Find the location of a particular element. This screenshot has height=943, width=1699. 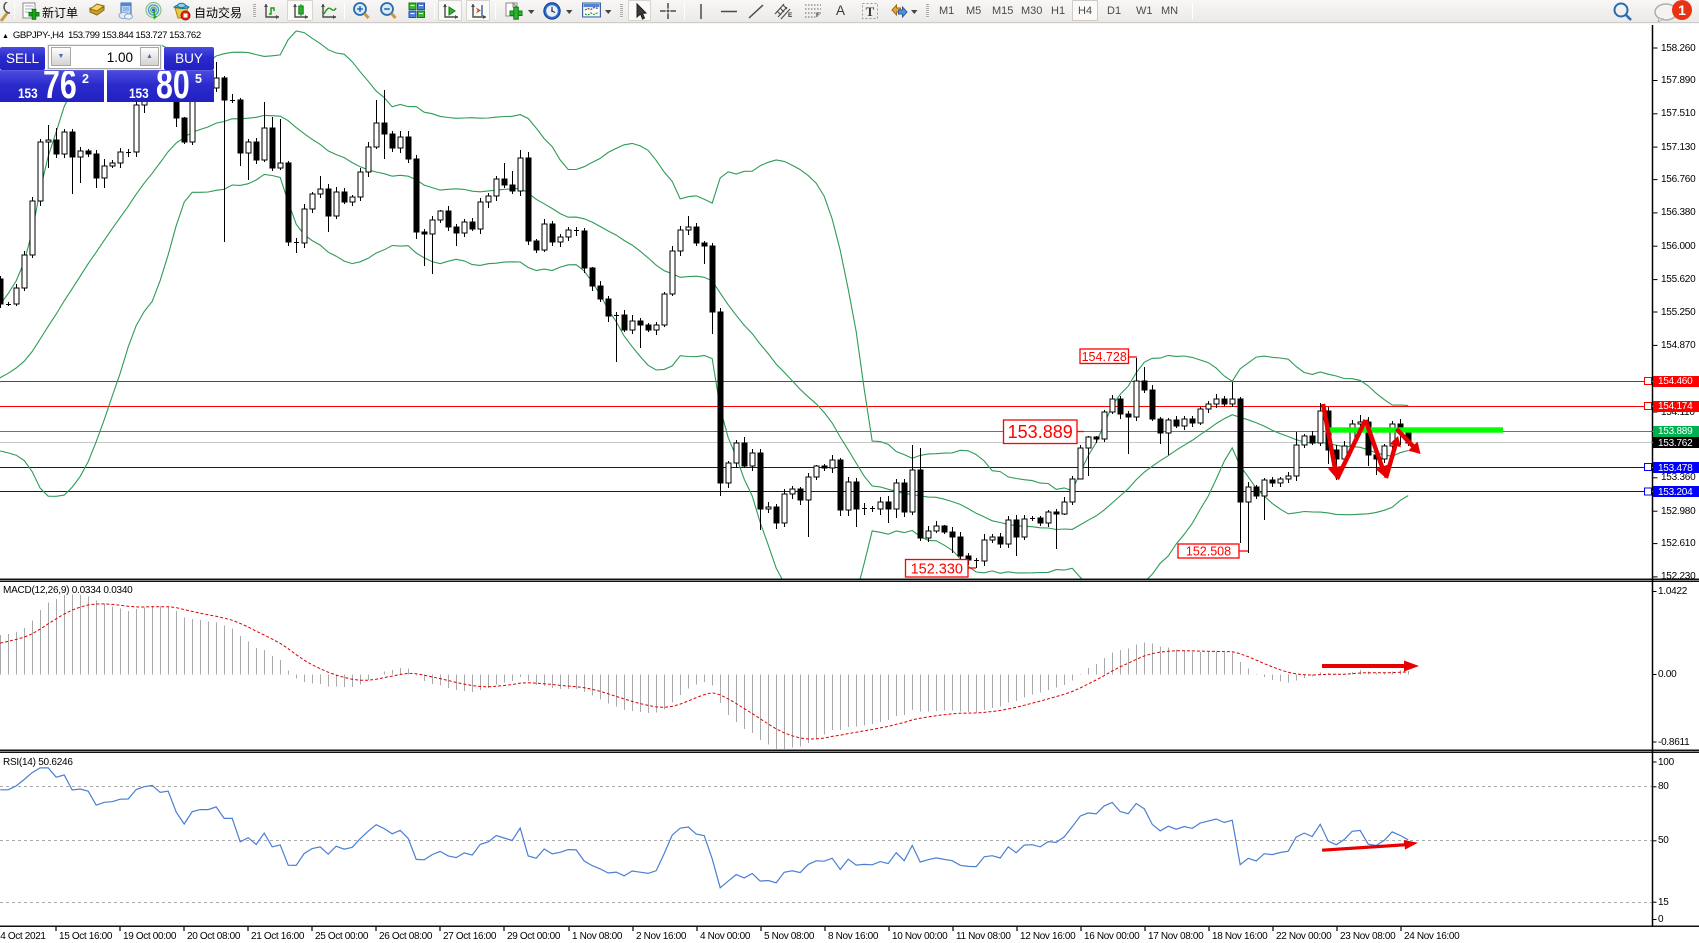

svg-text: T is located at coordinates (870, 11).